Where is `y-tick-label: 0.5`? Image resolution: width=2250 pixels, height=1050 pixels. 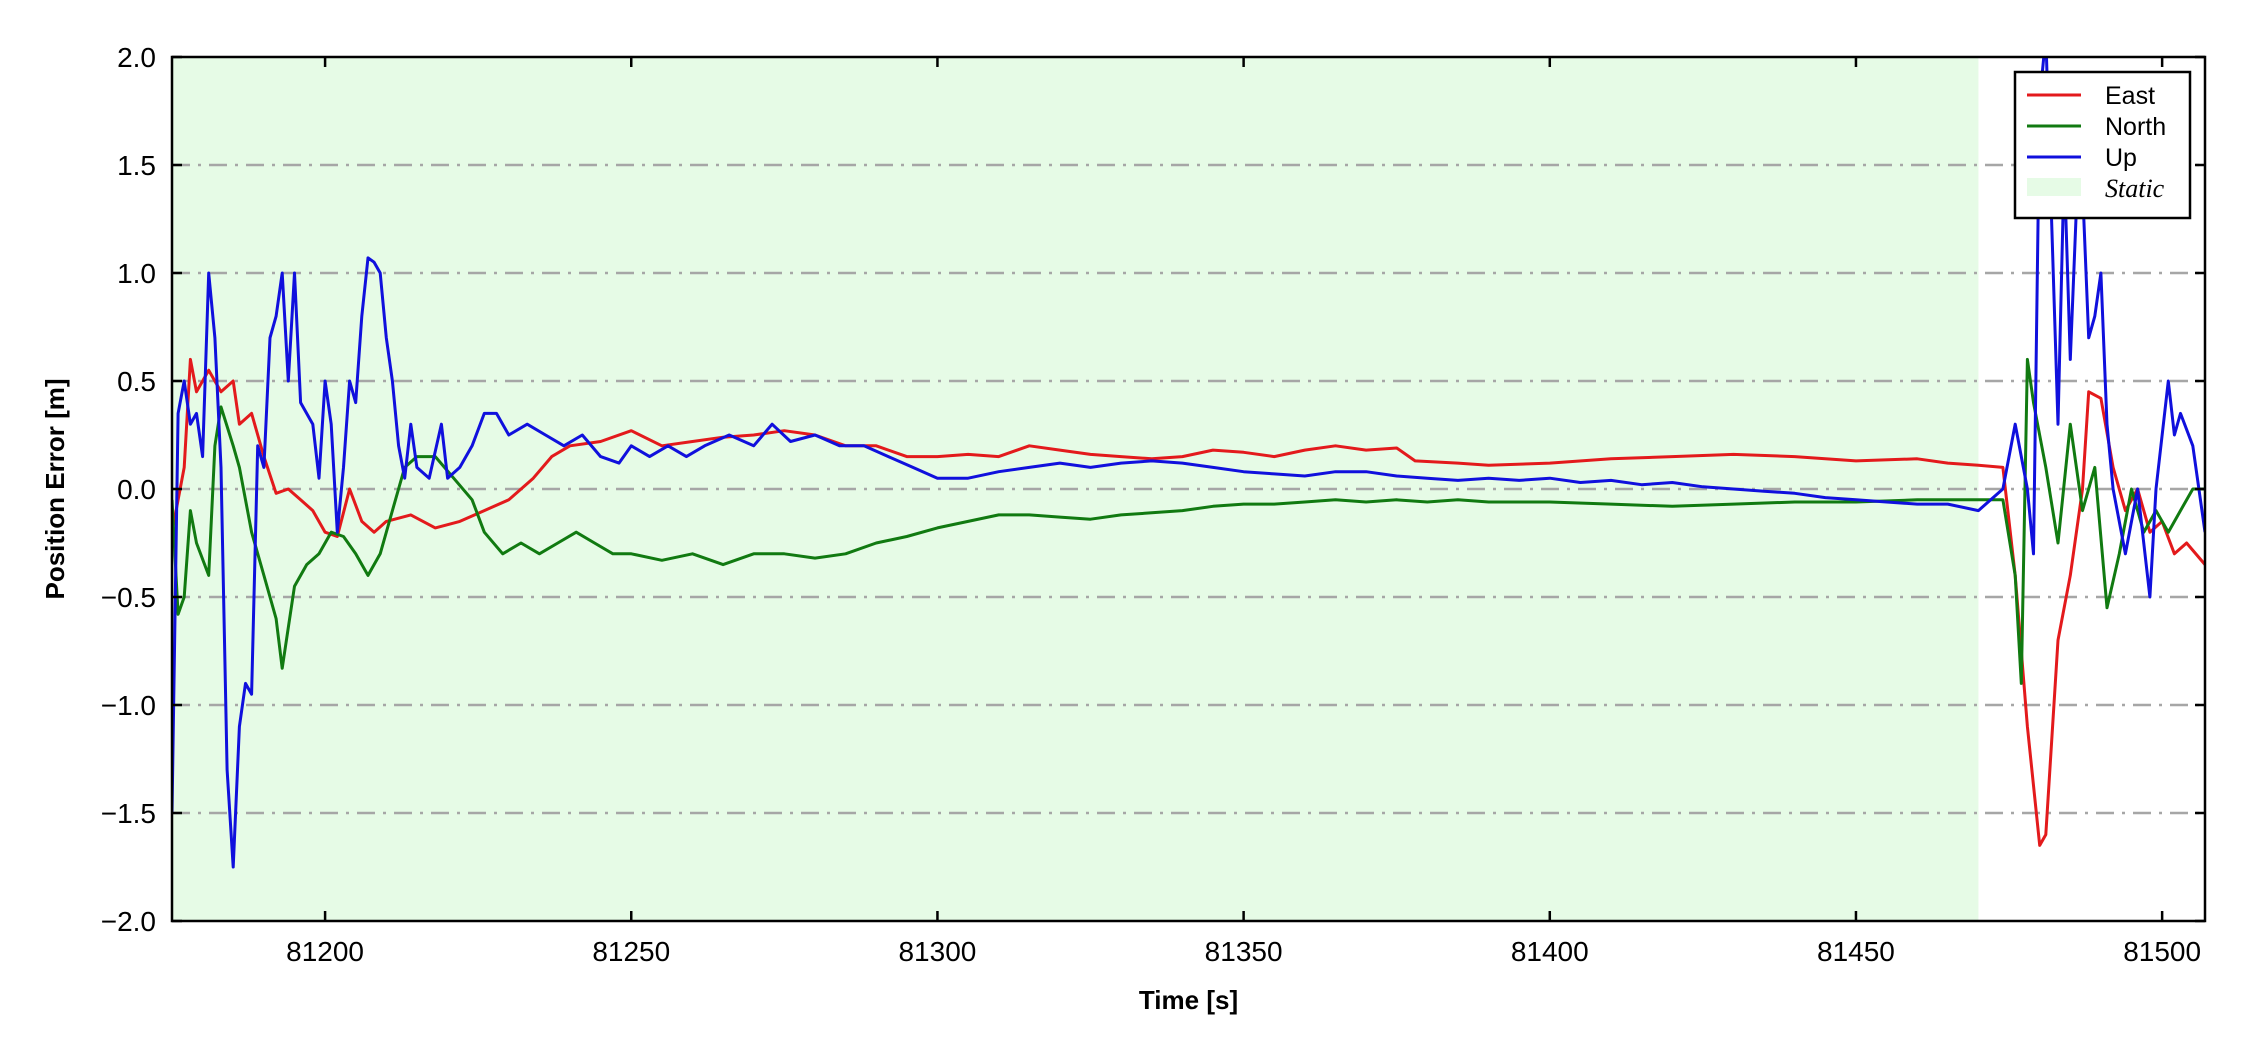 y-tick-label: 0.5 is located at coordinates (136, 381).